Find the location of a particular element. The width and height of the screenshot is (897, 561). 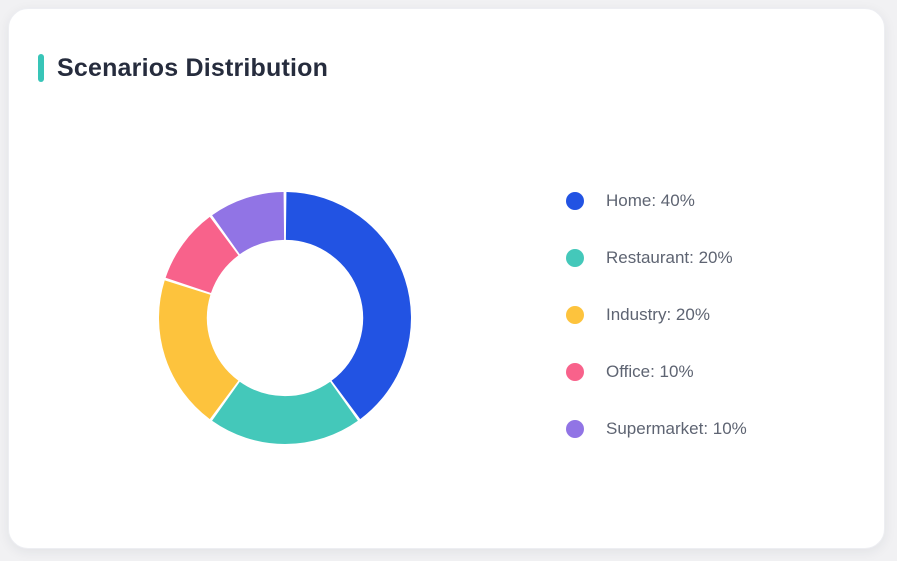

legend-item-office: Office: 10% is located at coordinates (656, 371).